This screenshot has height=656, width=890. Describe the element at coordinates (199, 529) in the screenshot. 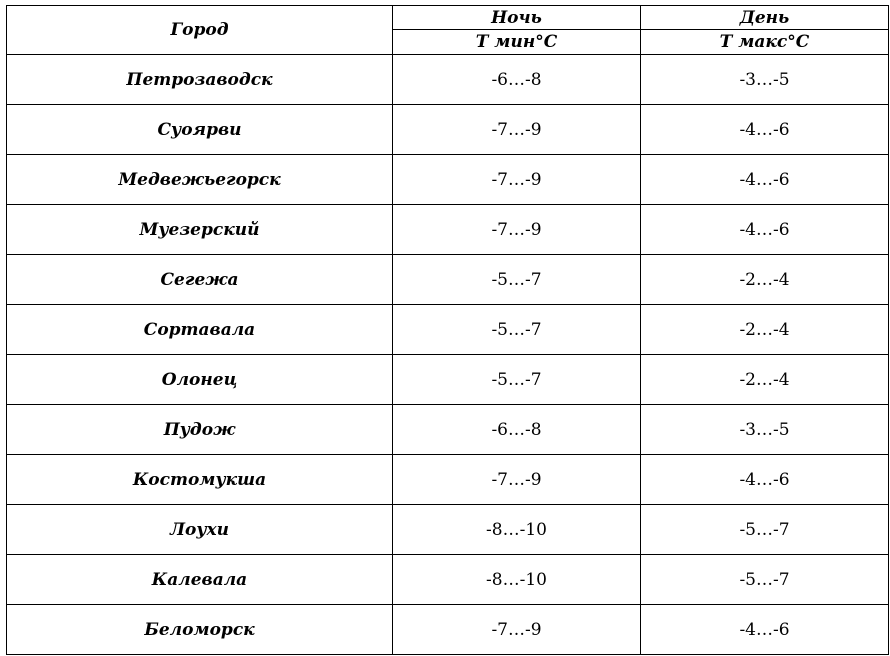

I see `city-cell: Лоухи` at that location.